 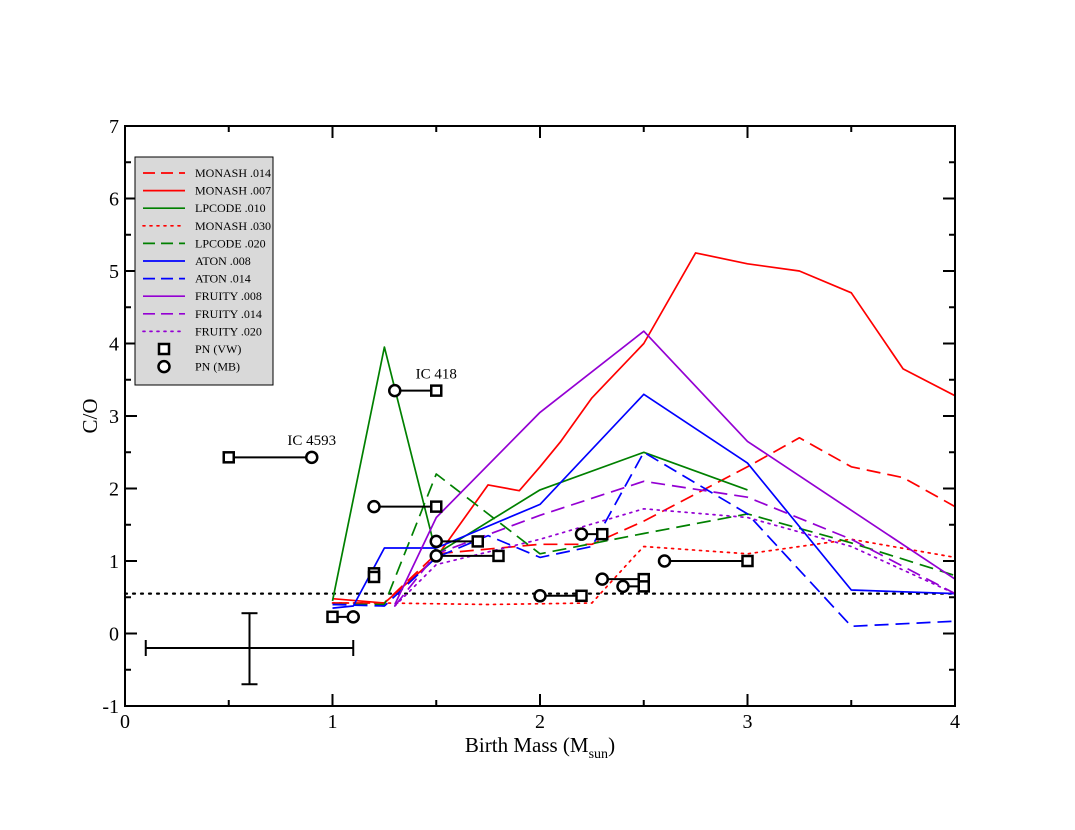 I want to click on x-tick-label: 1, so click(x=333, y=722).